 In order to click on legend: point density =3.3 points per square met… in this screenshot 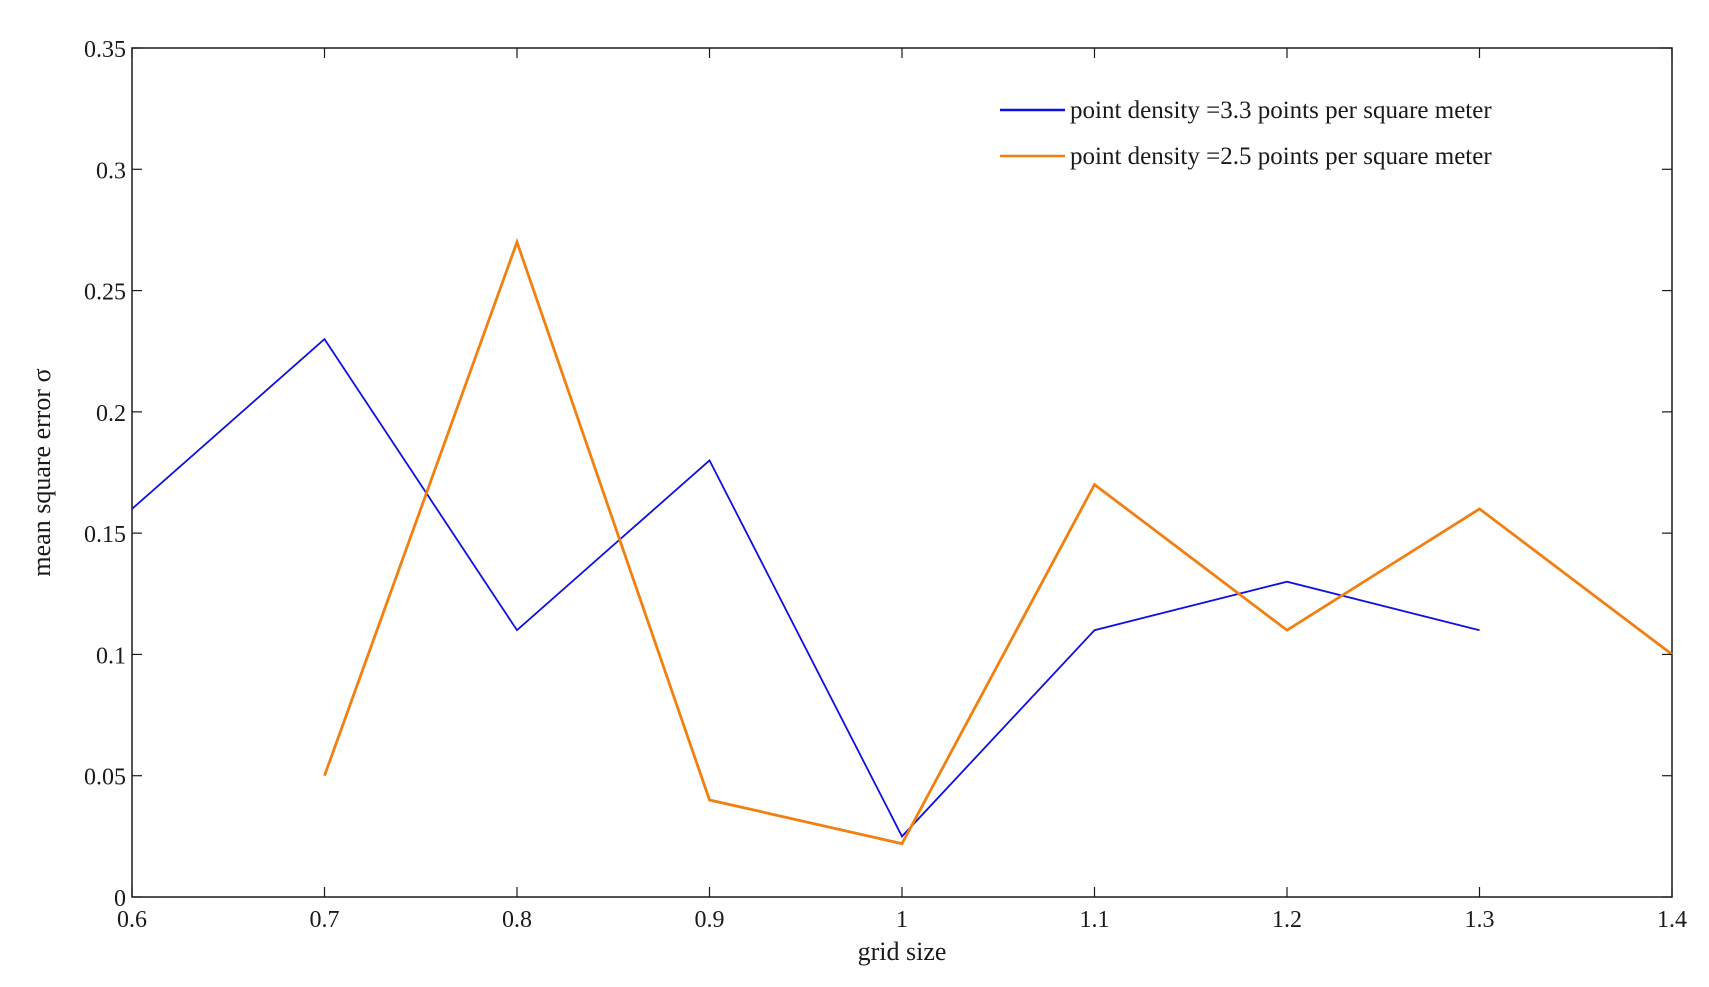, I will do `click(1246, 133)`.